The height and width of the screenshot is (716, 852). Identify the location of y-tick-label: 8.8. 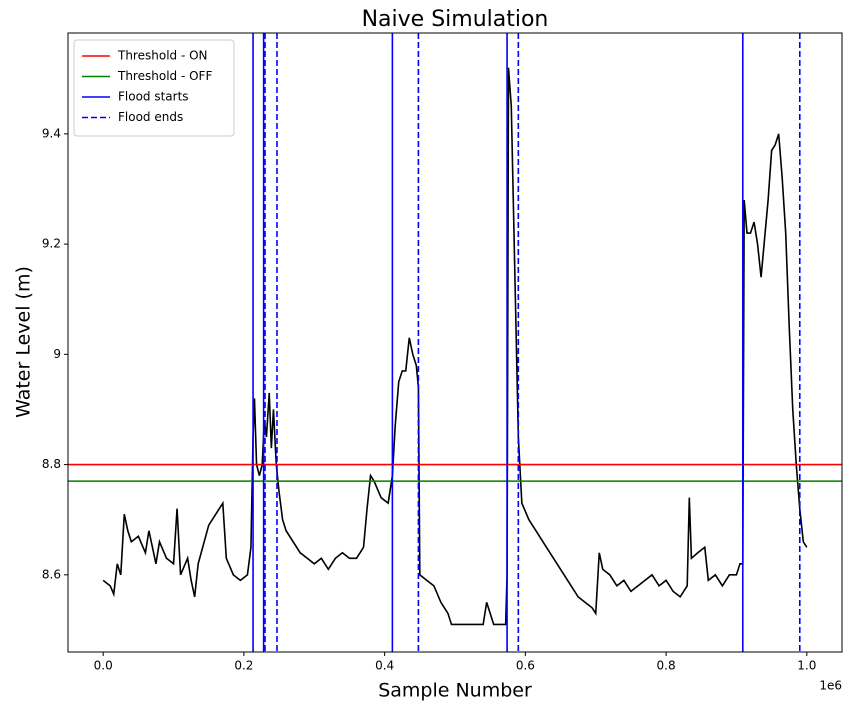
(51, 464).